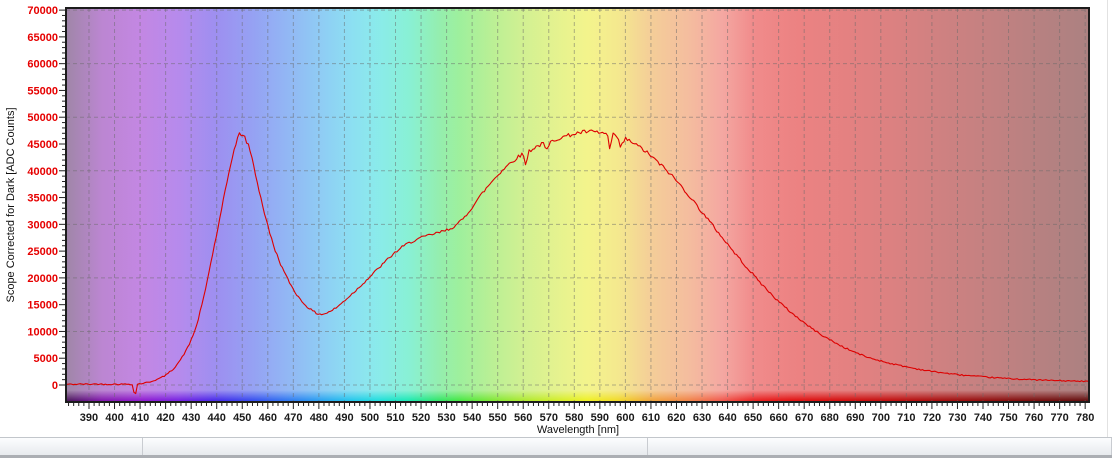  What do you see at coordinates (165, 418) in the screenshot?
I see `x-tick-label: 420` at bounding box center [165, 418].